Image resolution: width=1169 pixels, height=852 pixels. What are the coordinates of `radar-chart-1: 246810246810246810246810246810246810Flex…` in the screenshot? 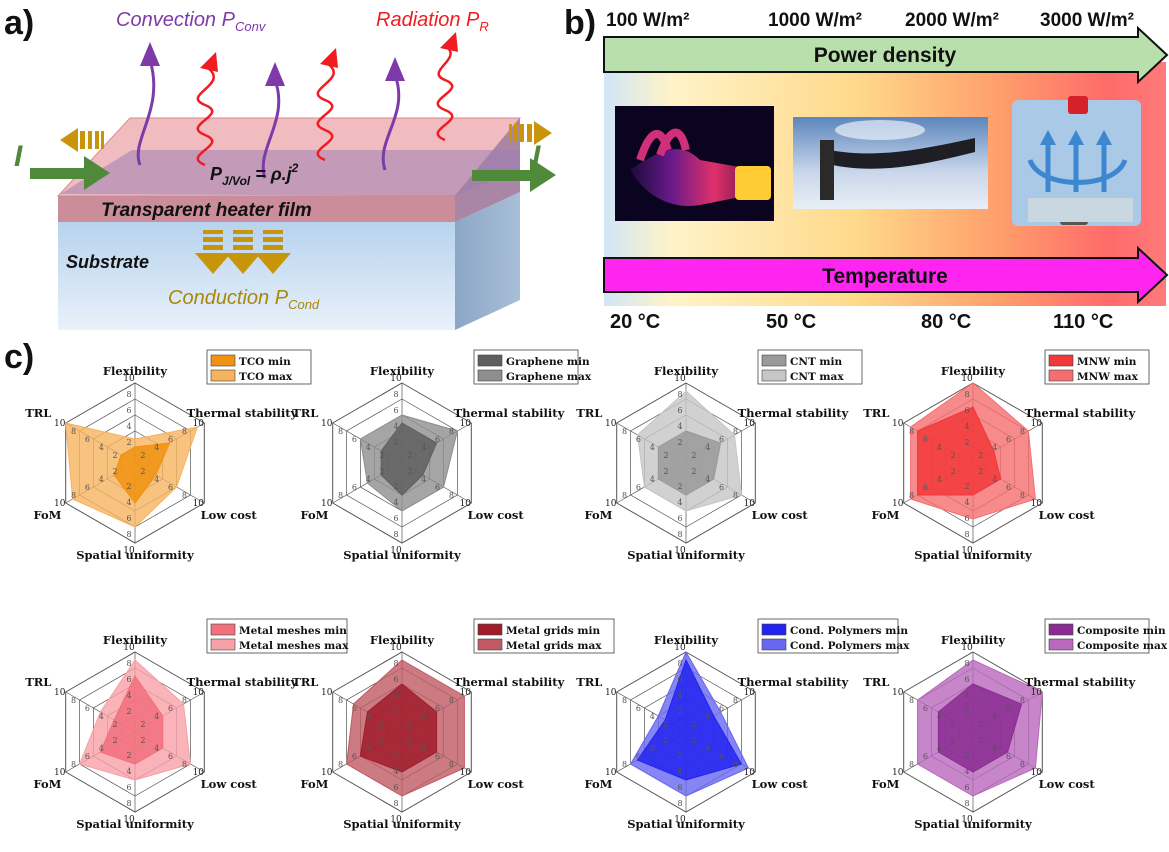 It's located at (168, 455).